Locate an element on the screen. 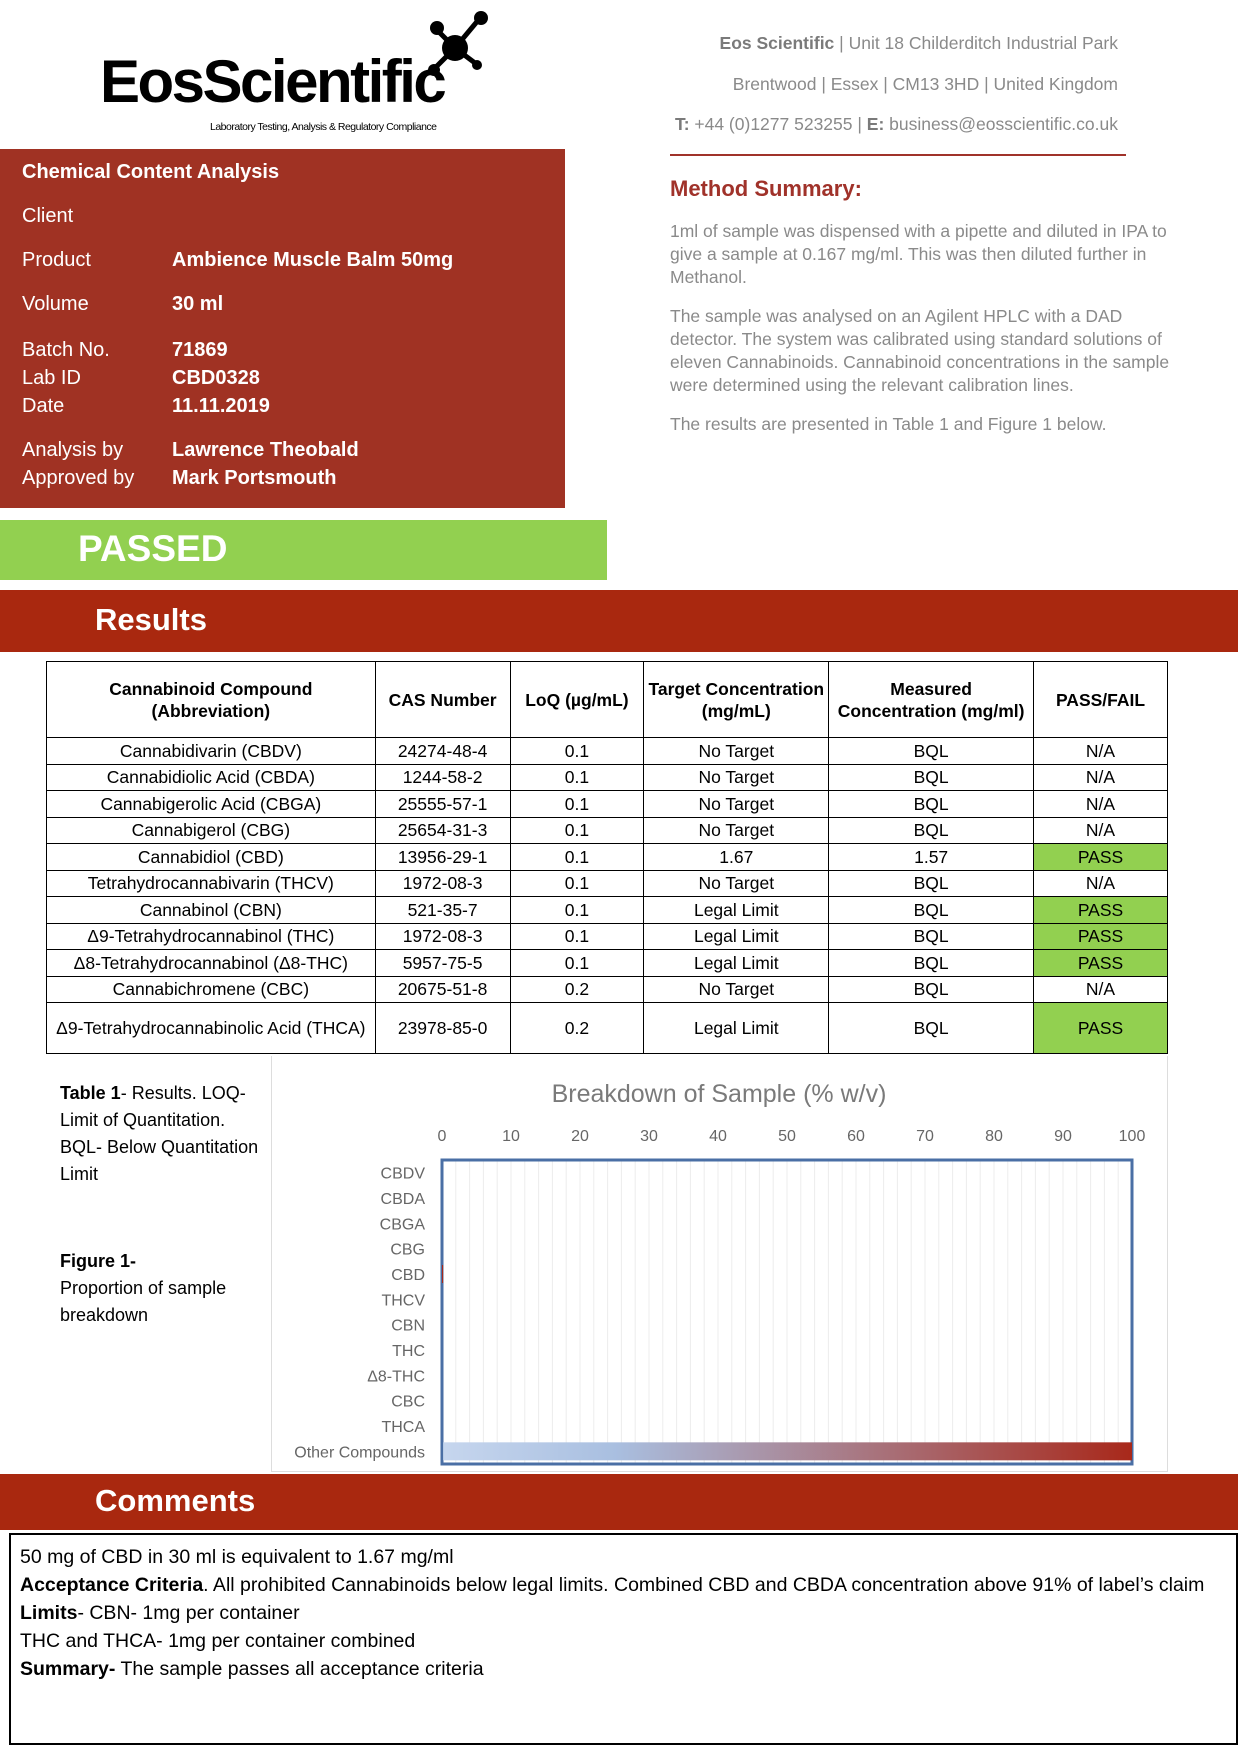 The height and width of the screenshot is (1754, 1240). table-cell: Tetrahydrocannabivarin (THCV) is located at coordinates (211, 883).